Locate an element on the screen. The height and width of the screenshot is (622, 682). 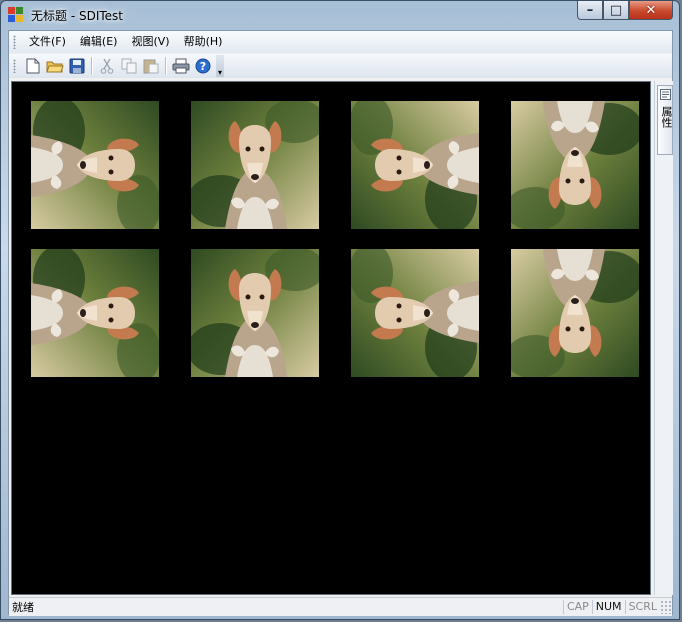
menu-bar: 文件(F) 编辑(E) 视图(V) 帮助(H) is located at coordinates (340, 42).